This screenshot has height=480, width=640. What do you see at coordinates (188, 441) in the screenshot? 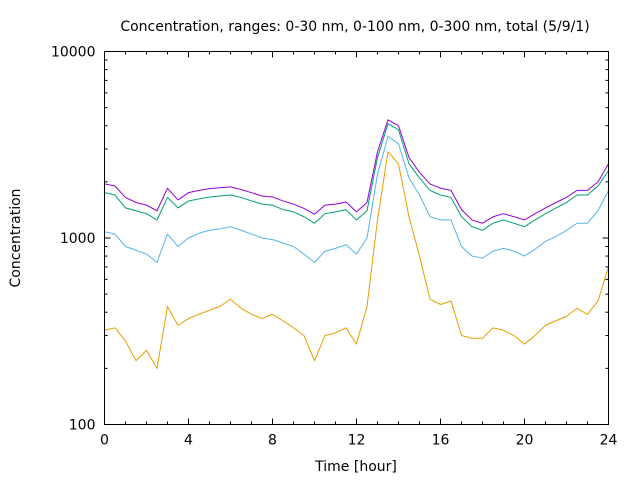
I see `x-tick-label: 4` at bounding box center [188, 441].